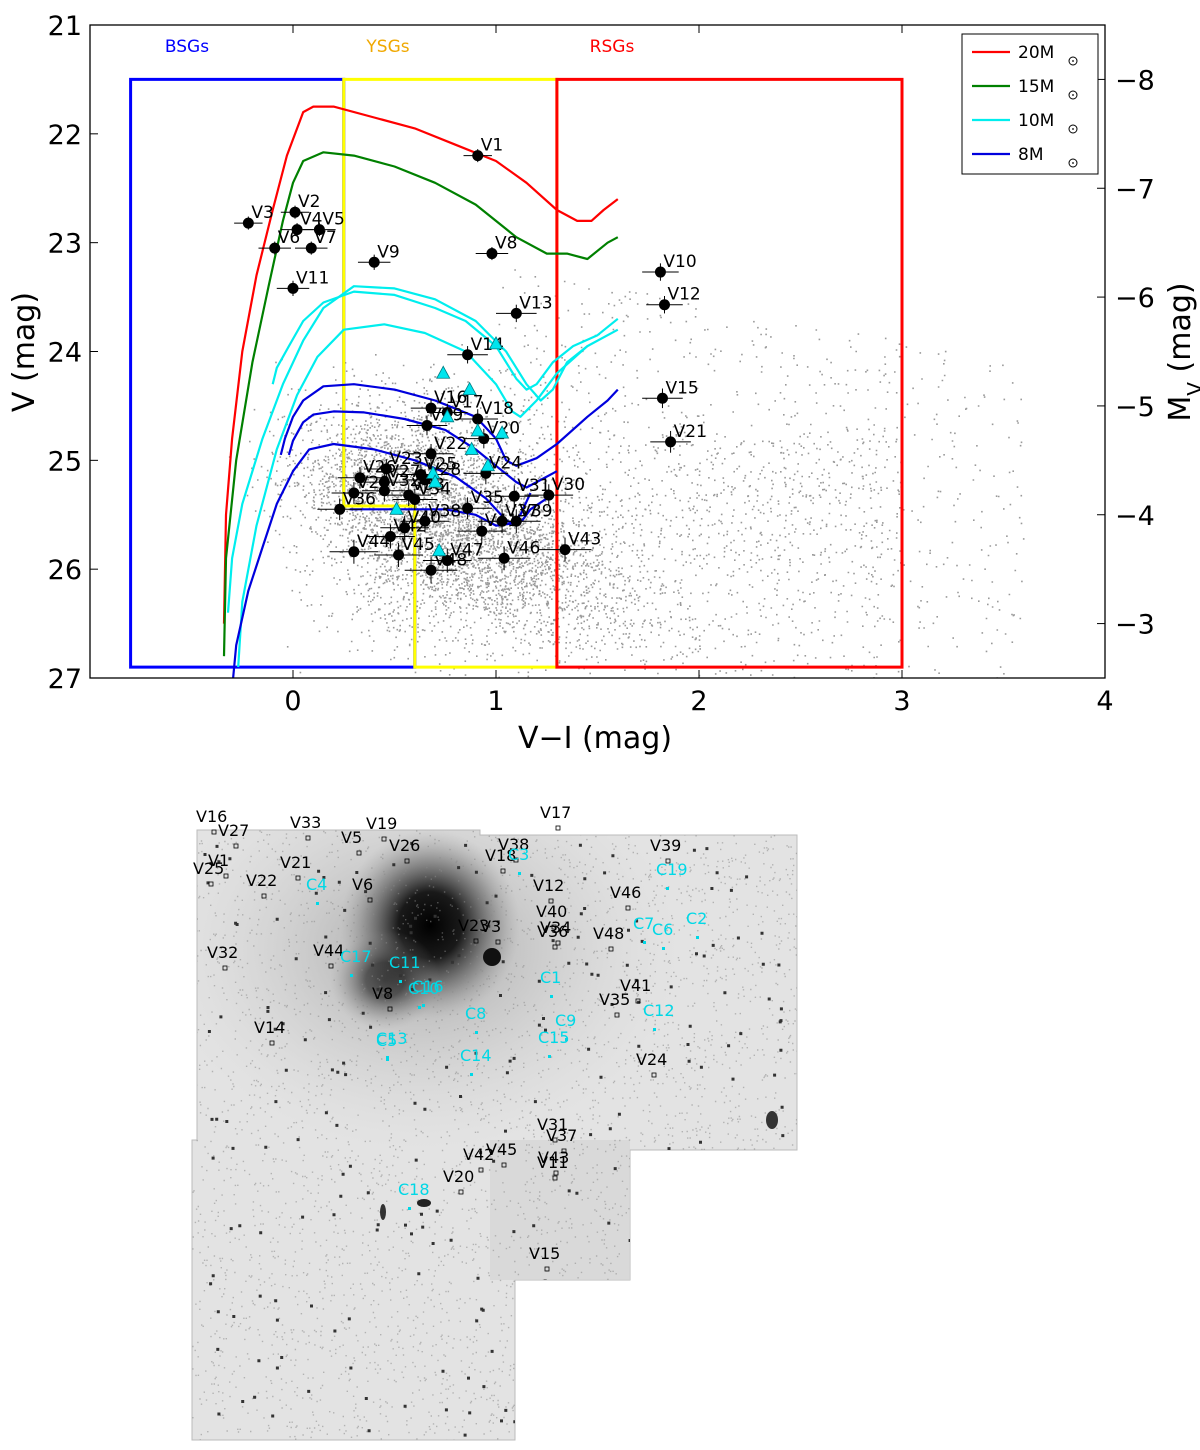  I want to click on star-v42: V42, so click(396, 533).